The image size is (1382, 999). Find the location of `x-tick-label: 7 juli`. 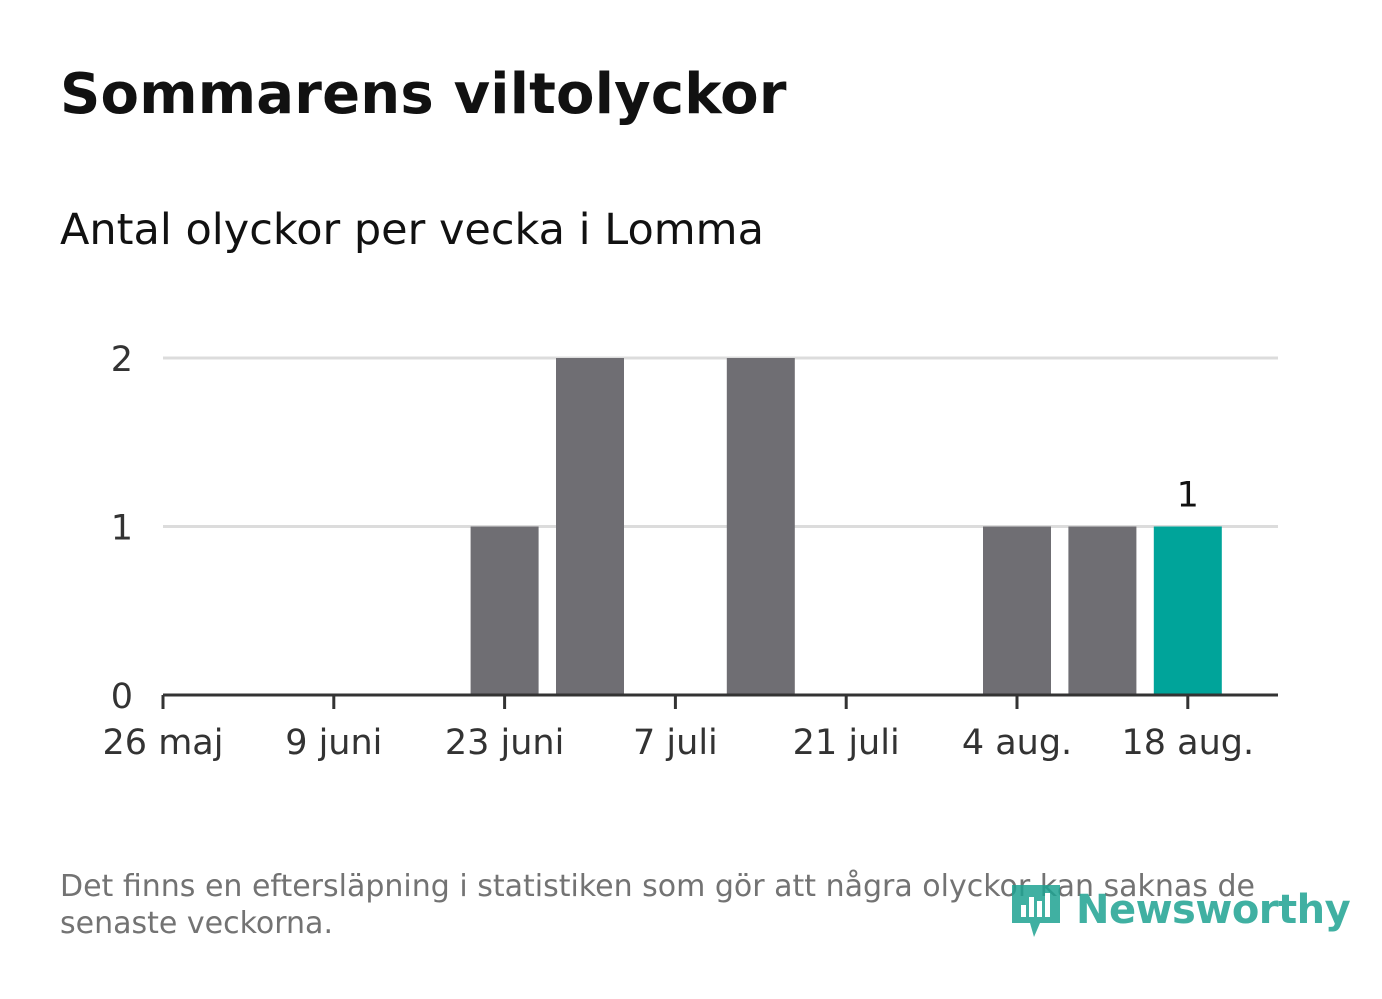

x-tick-label: 7 juli is located at coordinates (675, 743).